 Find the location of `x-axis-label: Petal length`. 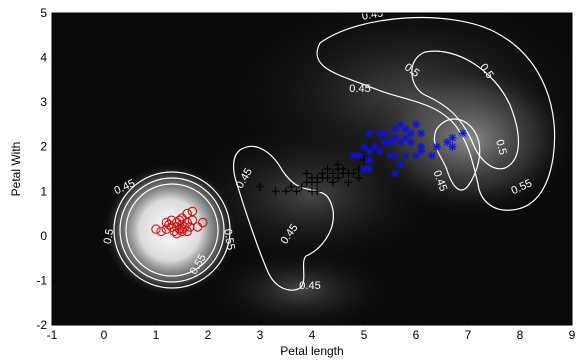

x-axis-label: Petal length is located at coordinates (311, 351).